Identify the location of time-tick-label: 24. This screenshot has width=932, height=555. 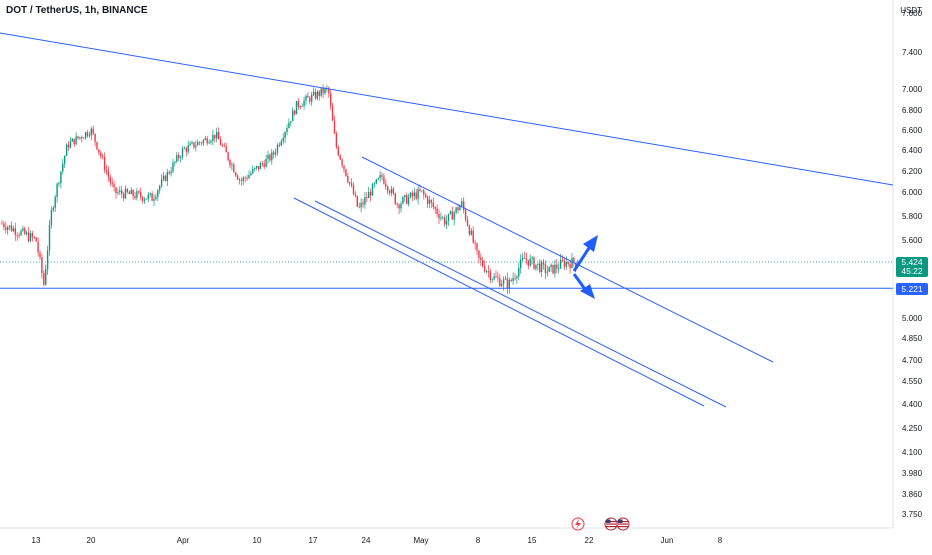
(366, 540).